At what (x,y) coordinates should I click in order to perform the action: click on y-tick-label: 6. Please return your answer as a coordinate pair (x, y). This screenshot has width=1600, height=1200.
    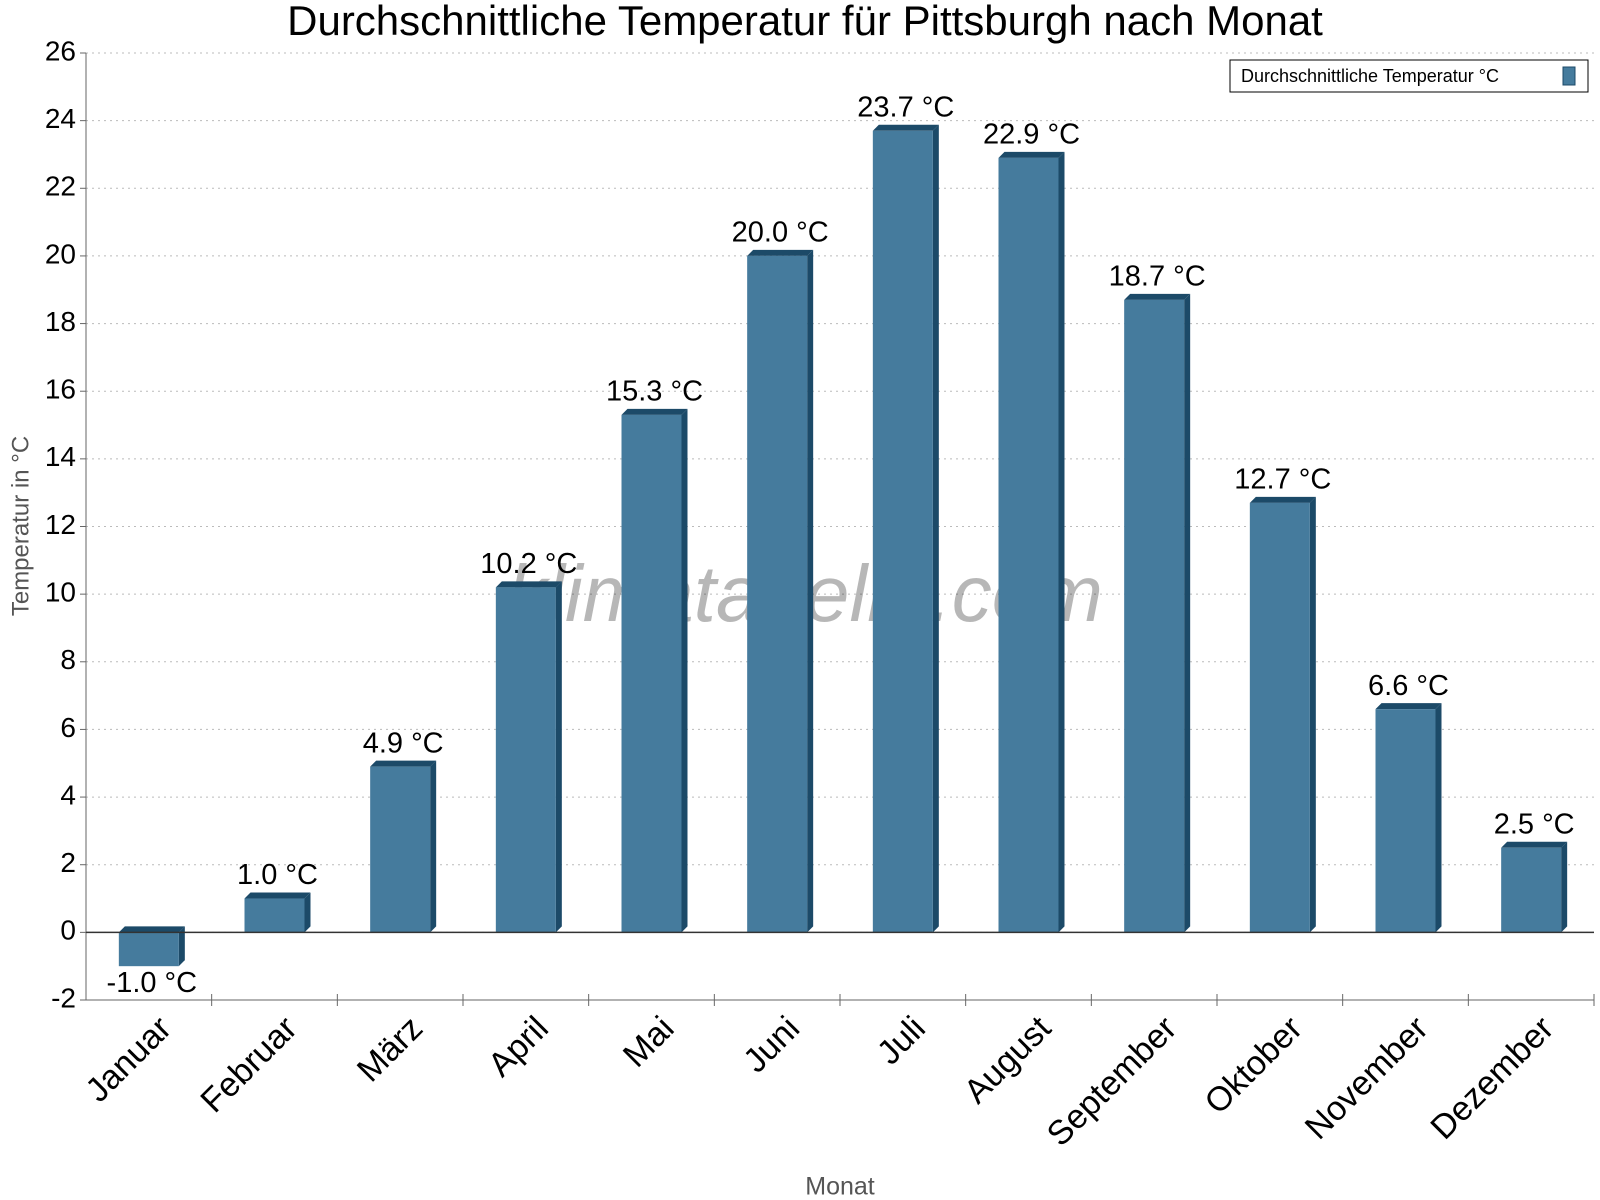
    Looking at the image, I should click on (68, 727).